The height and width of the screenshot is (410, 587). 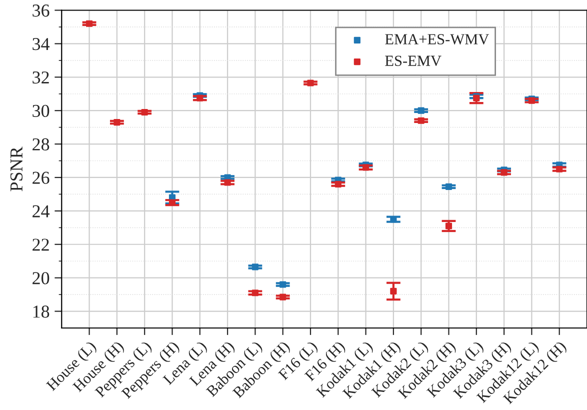 I want to click on y-tick-label: 26, so click(x=41, y=178).